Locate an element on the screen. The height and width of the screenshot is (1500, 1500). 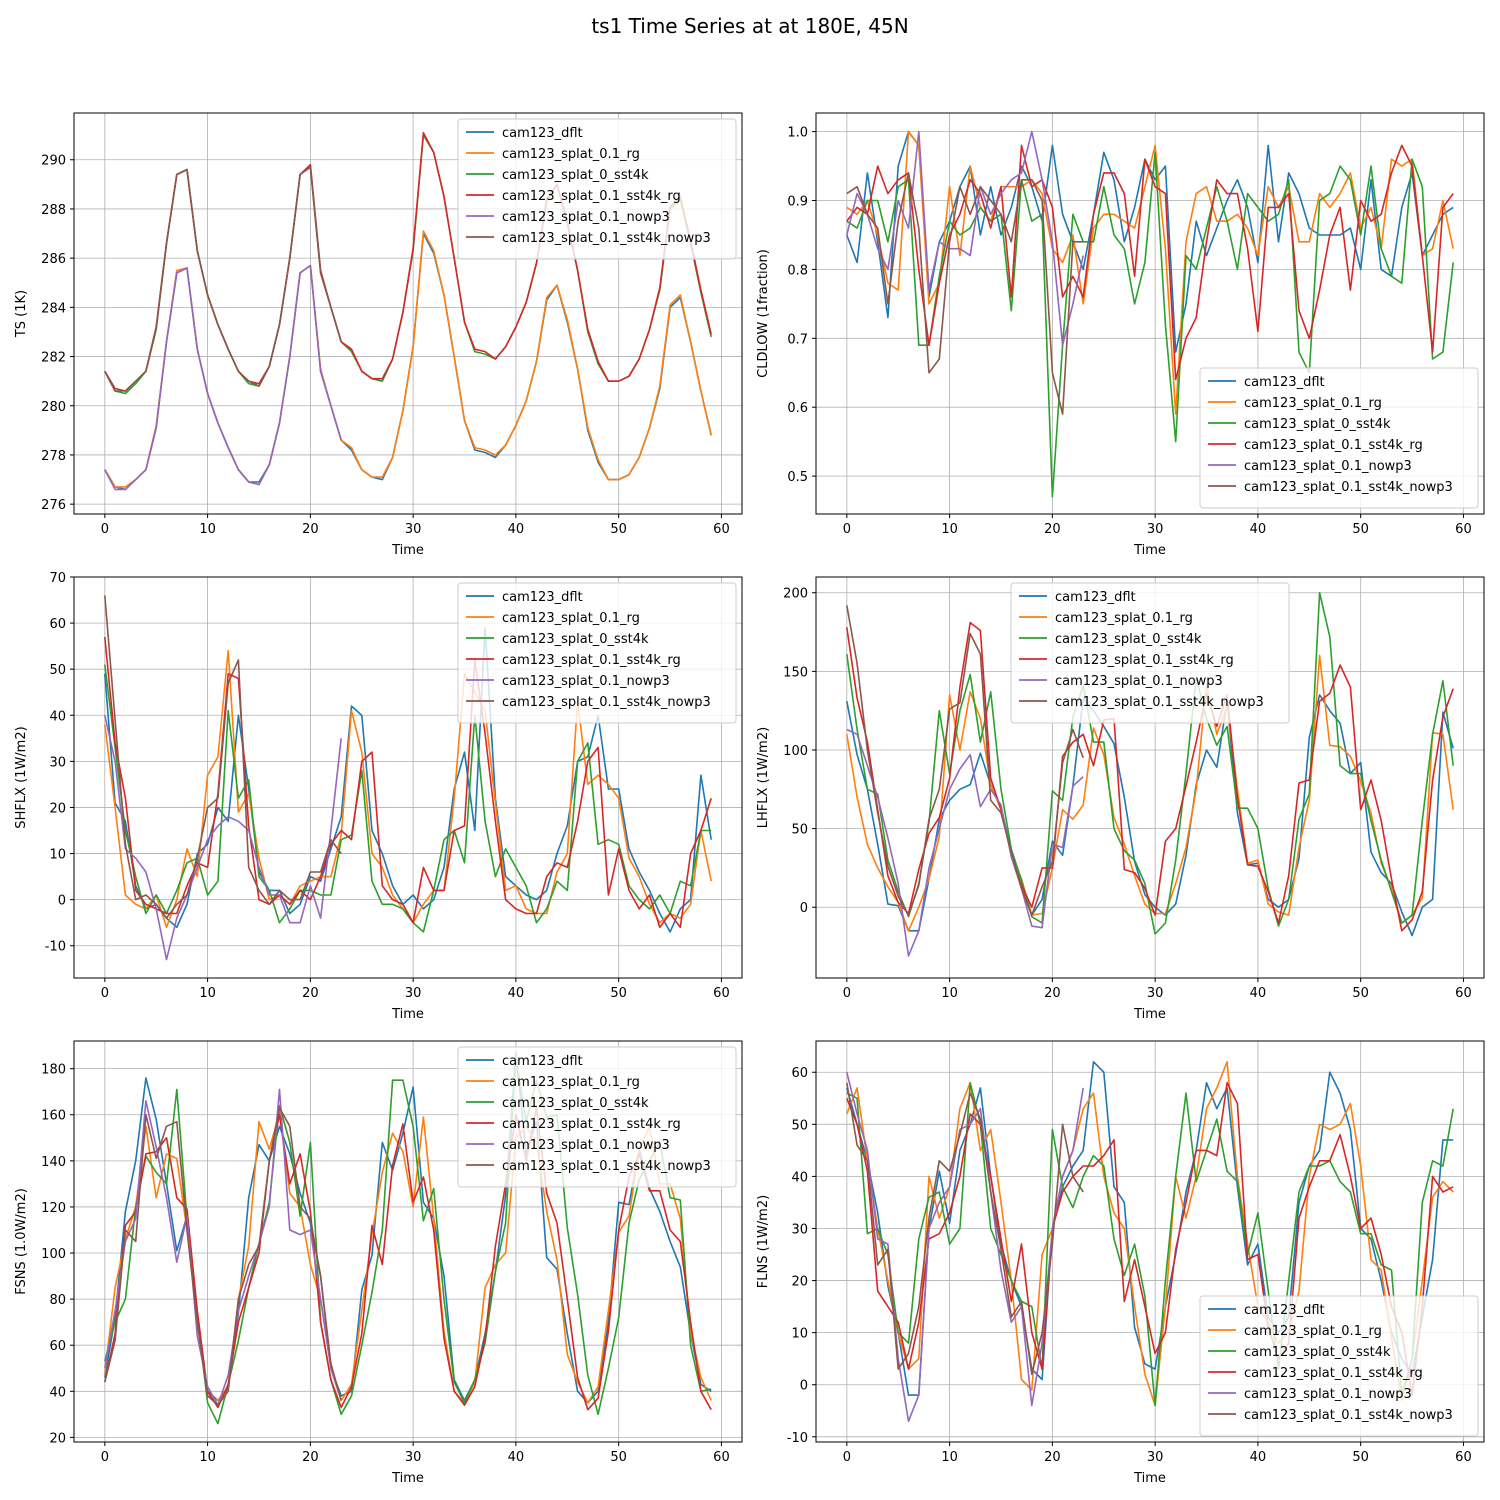
y-tick-label: 0 is located at coordinates (804, 1386).